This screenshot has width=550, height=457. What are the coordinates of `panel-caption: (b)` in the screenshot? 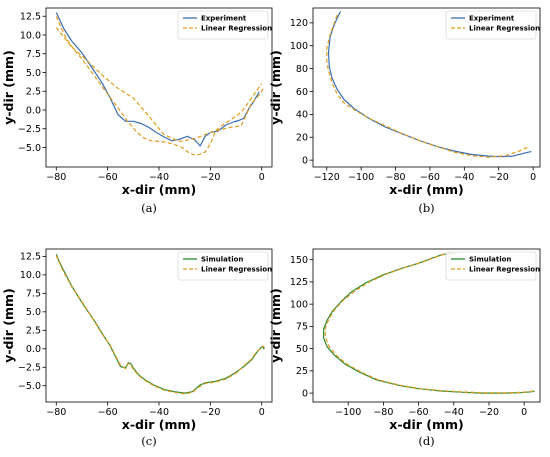 It's located at (426, 208).